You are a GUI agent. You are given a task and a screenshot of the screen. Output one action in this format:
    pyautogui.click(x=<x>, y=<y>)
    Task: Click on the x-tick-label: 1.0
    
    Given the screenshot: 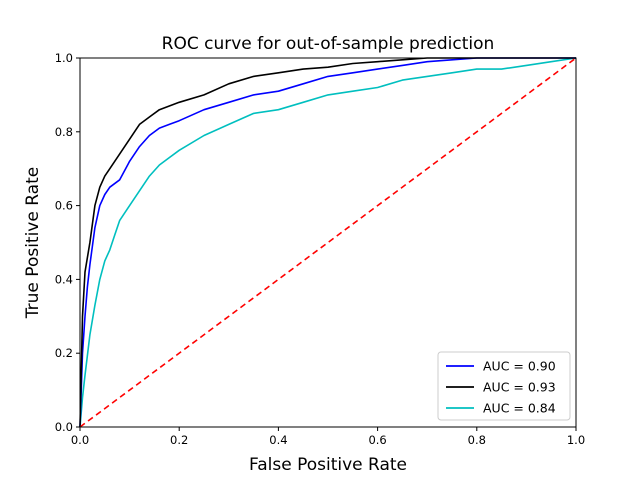 What is the action you would take?
    pyautogui.click(x=576, y=440)
    